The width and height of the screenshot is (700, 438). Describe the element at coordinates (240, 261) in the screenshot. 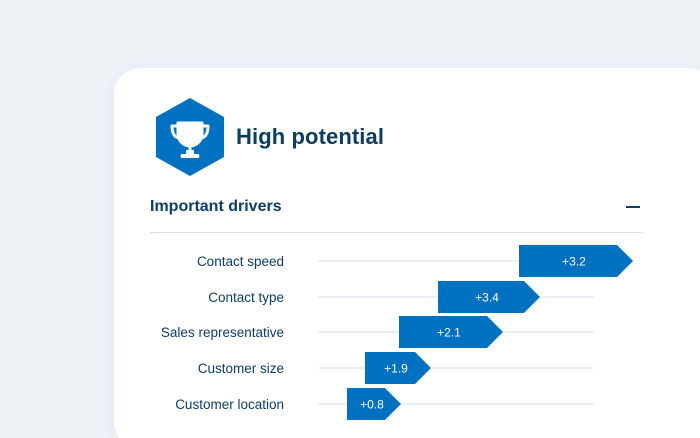

I see `driver-label: Contact speed` at that location.